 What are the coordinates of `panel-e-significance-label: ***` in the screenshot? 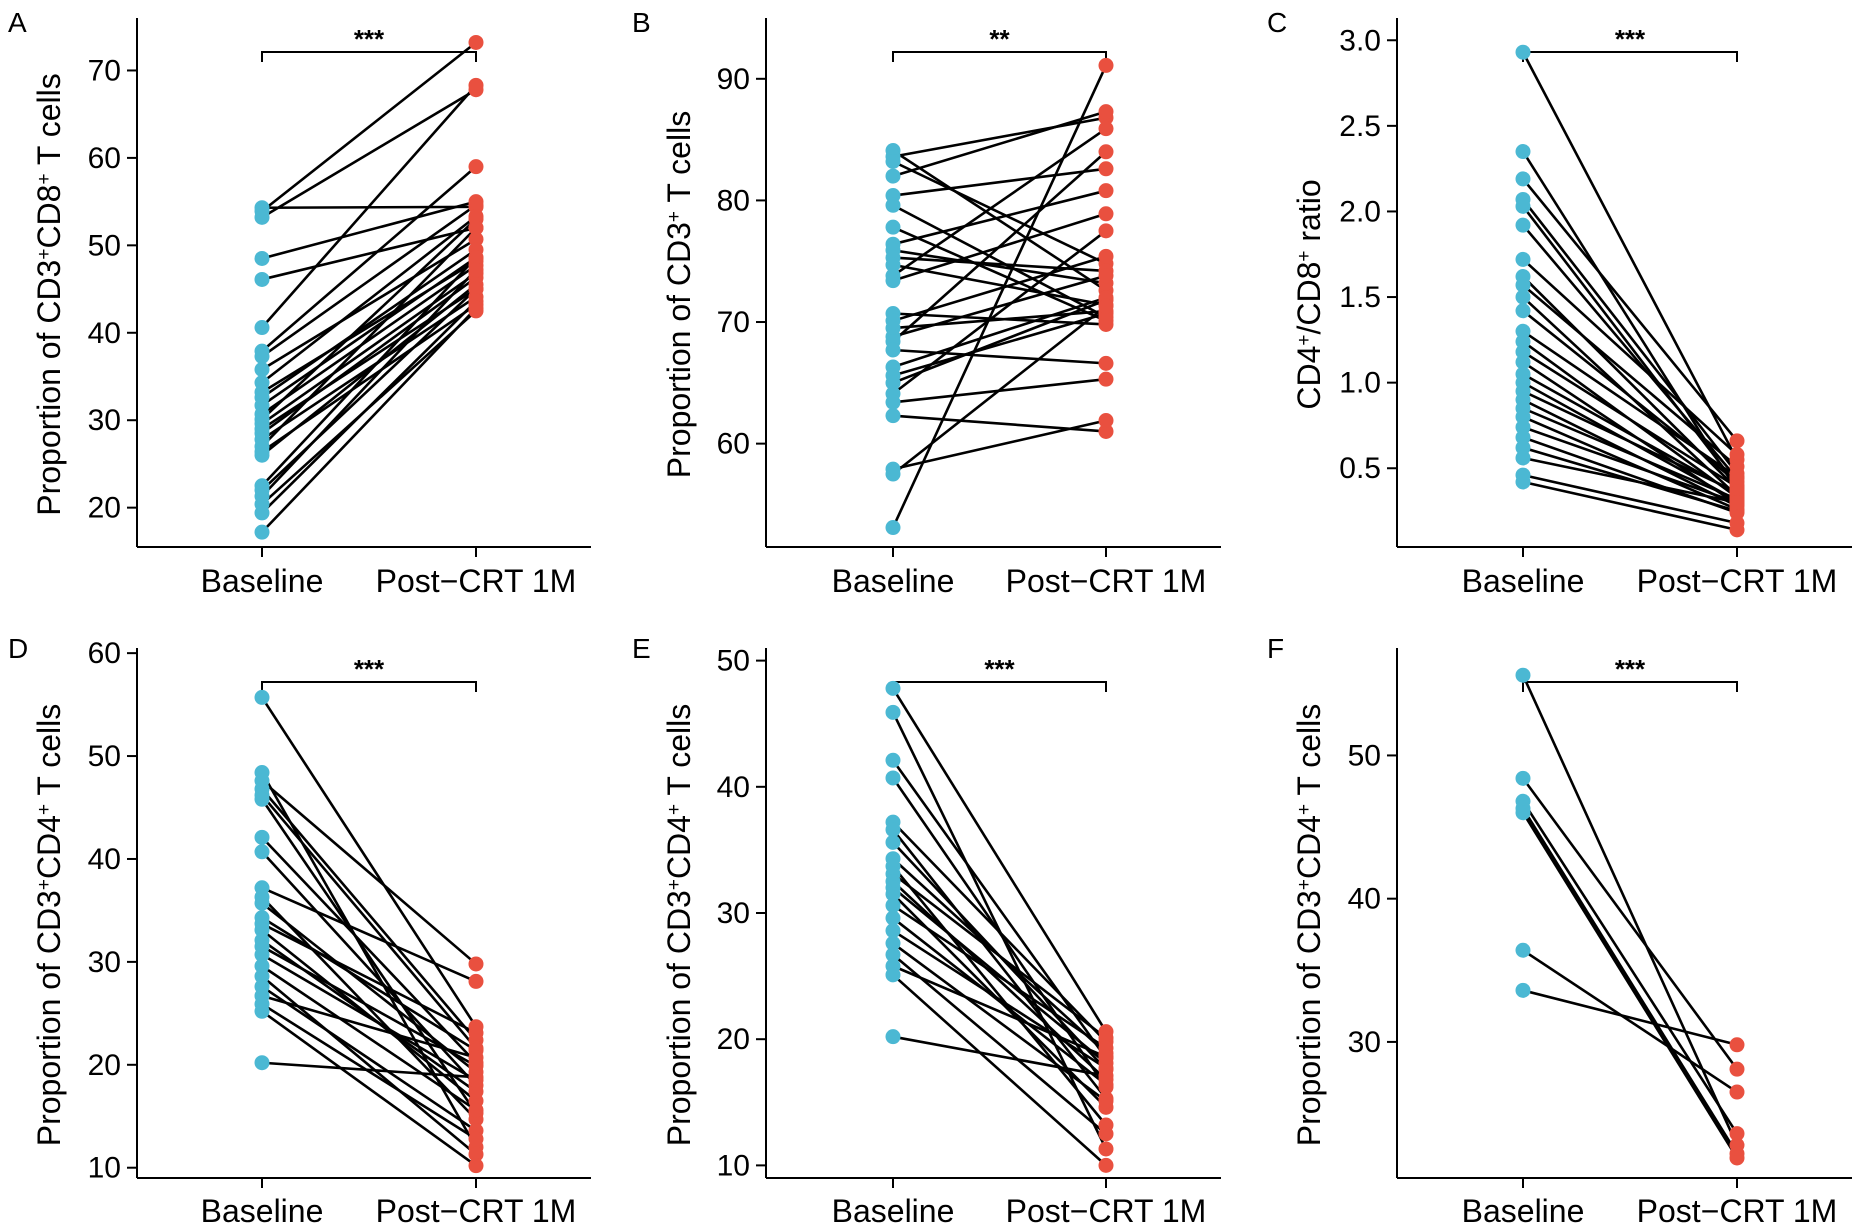 It's located at (999, 669).